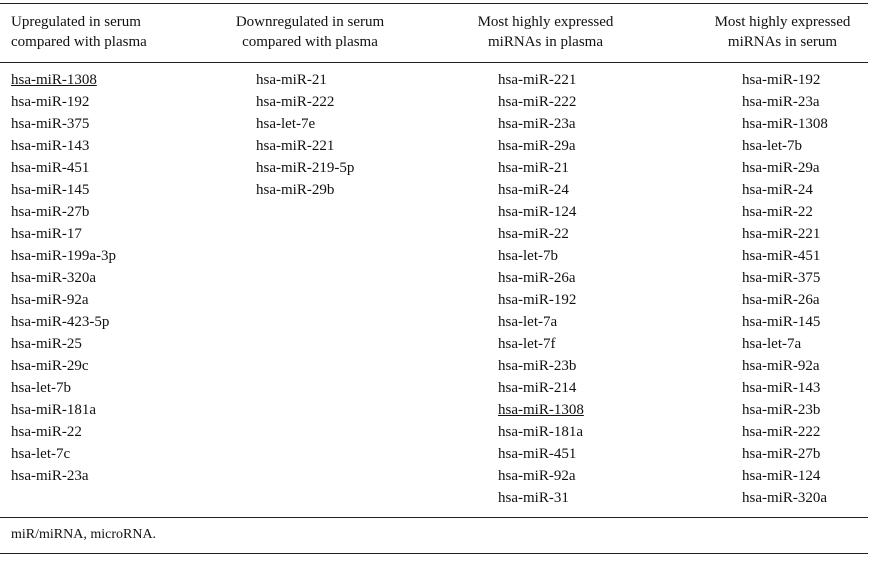 The image size is (891, 564). What do you see at coordinates (79, 32) in the screenshot?
I see `header-upregulated: Upregulated in serum compared with plasma` at bounding box center [79, 32].